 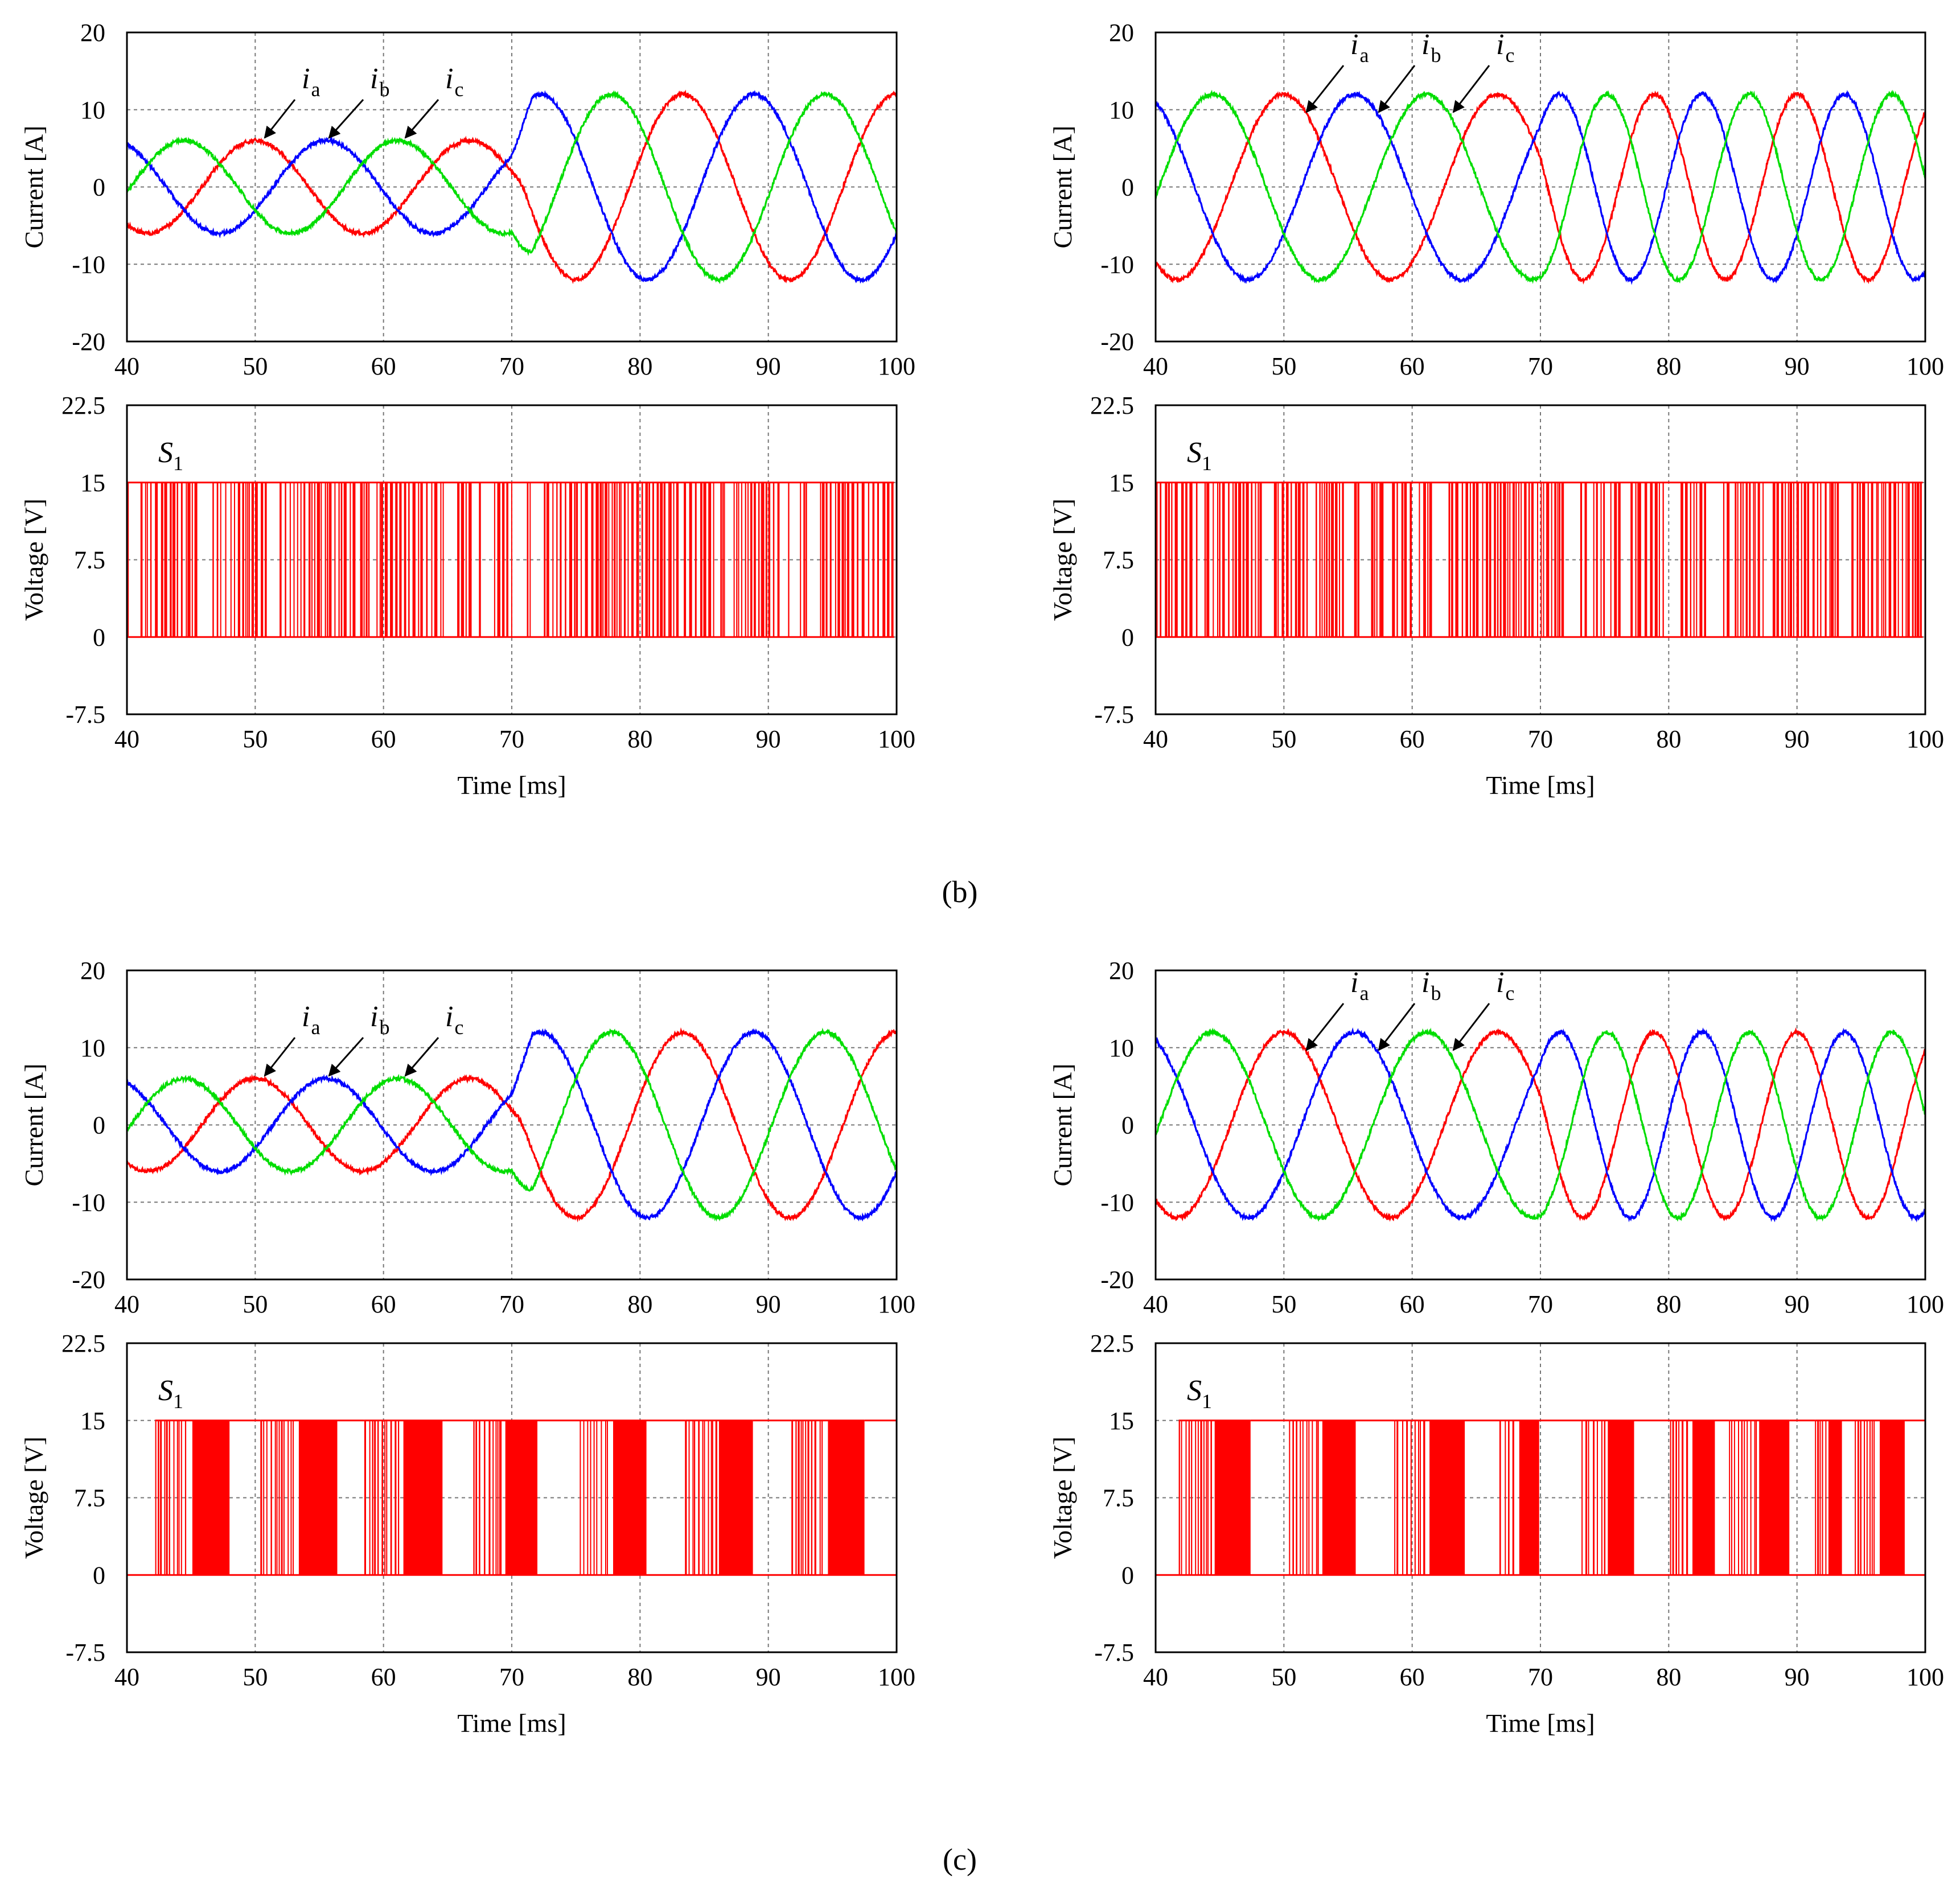 What do you see at coordinates (89, 560) in the screenshot?
I see `b-left-voltage-ytick: 7.5` at bounding box center [89, 560].